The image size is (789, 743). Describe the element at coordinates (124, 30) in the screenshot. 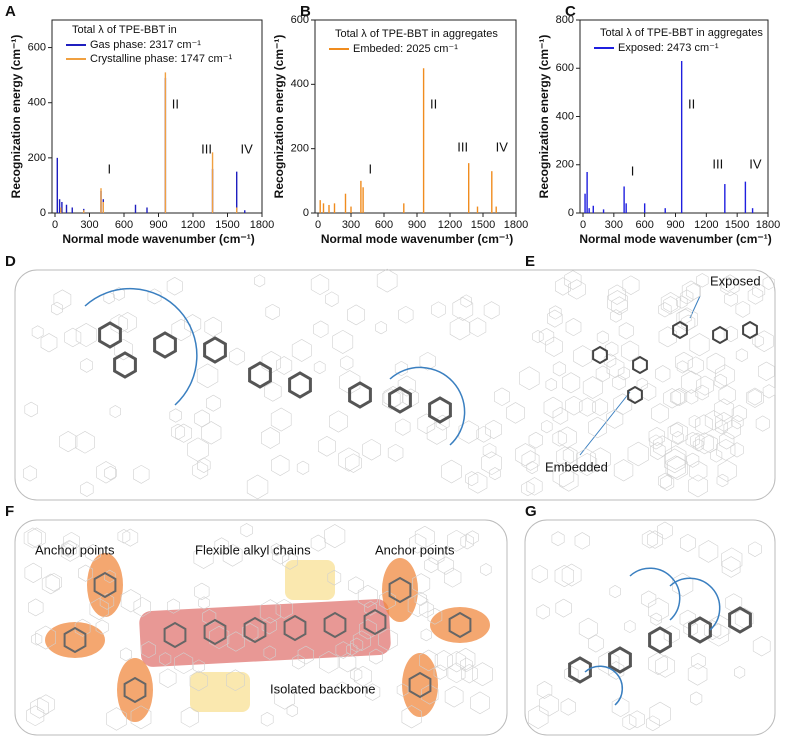

I see `legend-title: Total λ of TPE-BBT in` at that location.